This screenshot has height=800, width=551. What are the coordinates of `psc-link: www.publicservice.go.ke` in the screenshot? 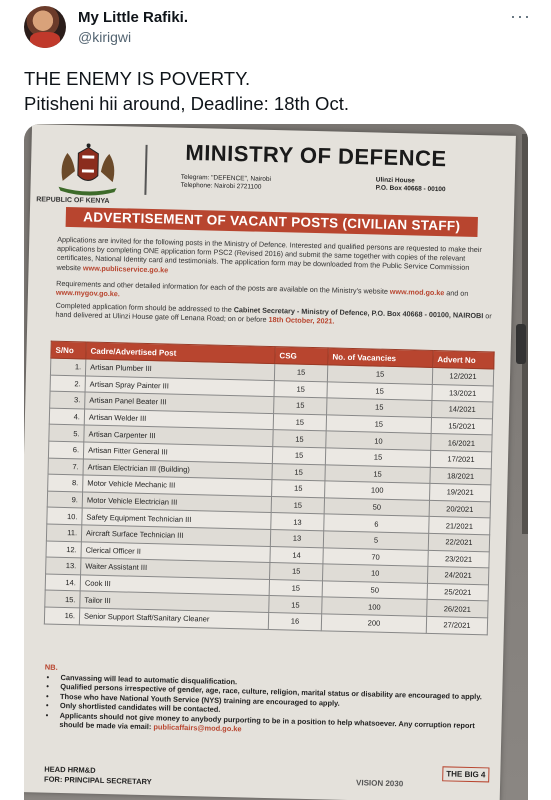 It's located at (125, 268).